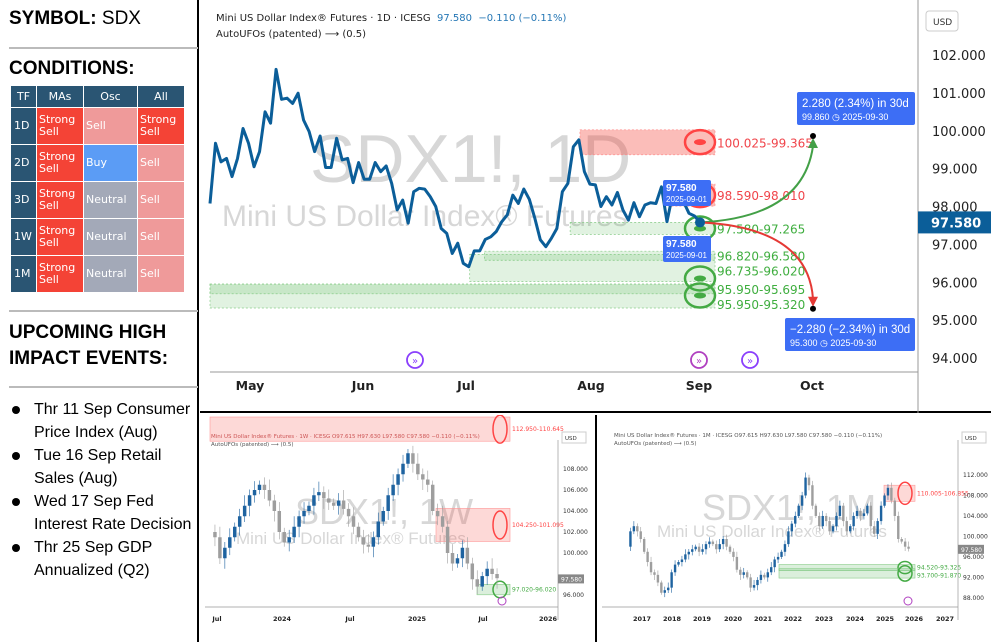  What do you see at coordinates (538, 429) in the screenshot?
I see `zone-label: 112.950-110.645` at bounding box center [538, 429].